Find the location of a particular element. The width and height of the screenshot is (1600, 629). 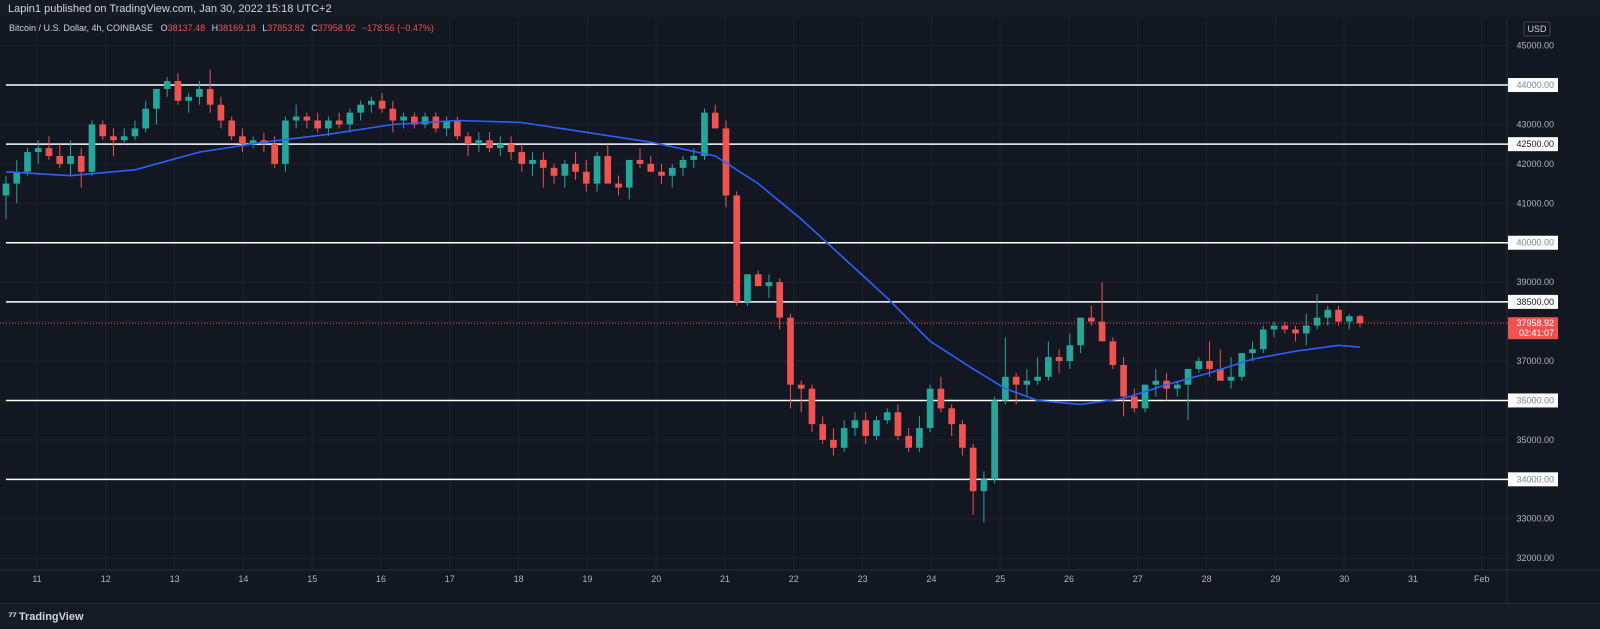

change-value: −178.56 (−0.47%) is located at coordinates (398, 28).